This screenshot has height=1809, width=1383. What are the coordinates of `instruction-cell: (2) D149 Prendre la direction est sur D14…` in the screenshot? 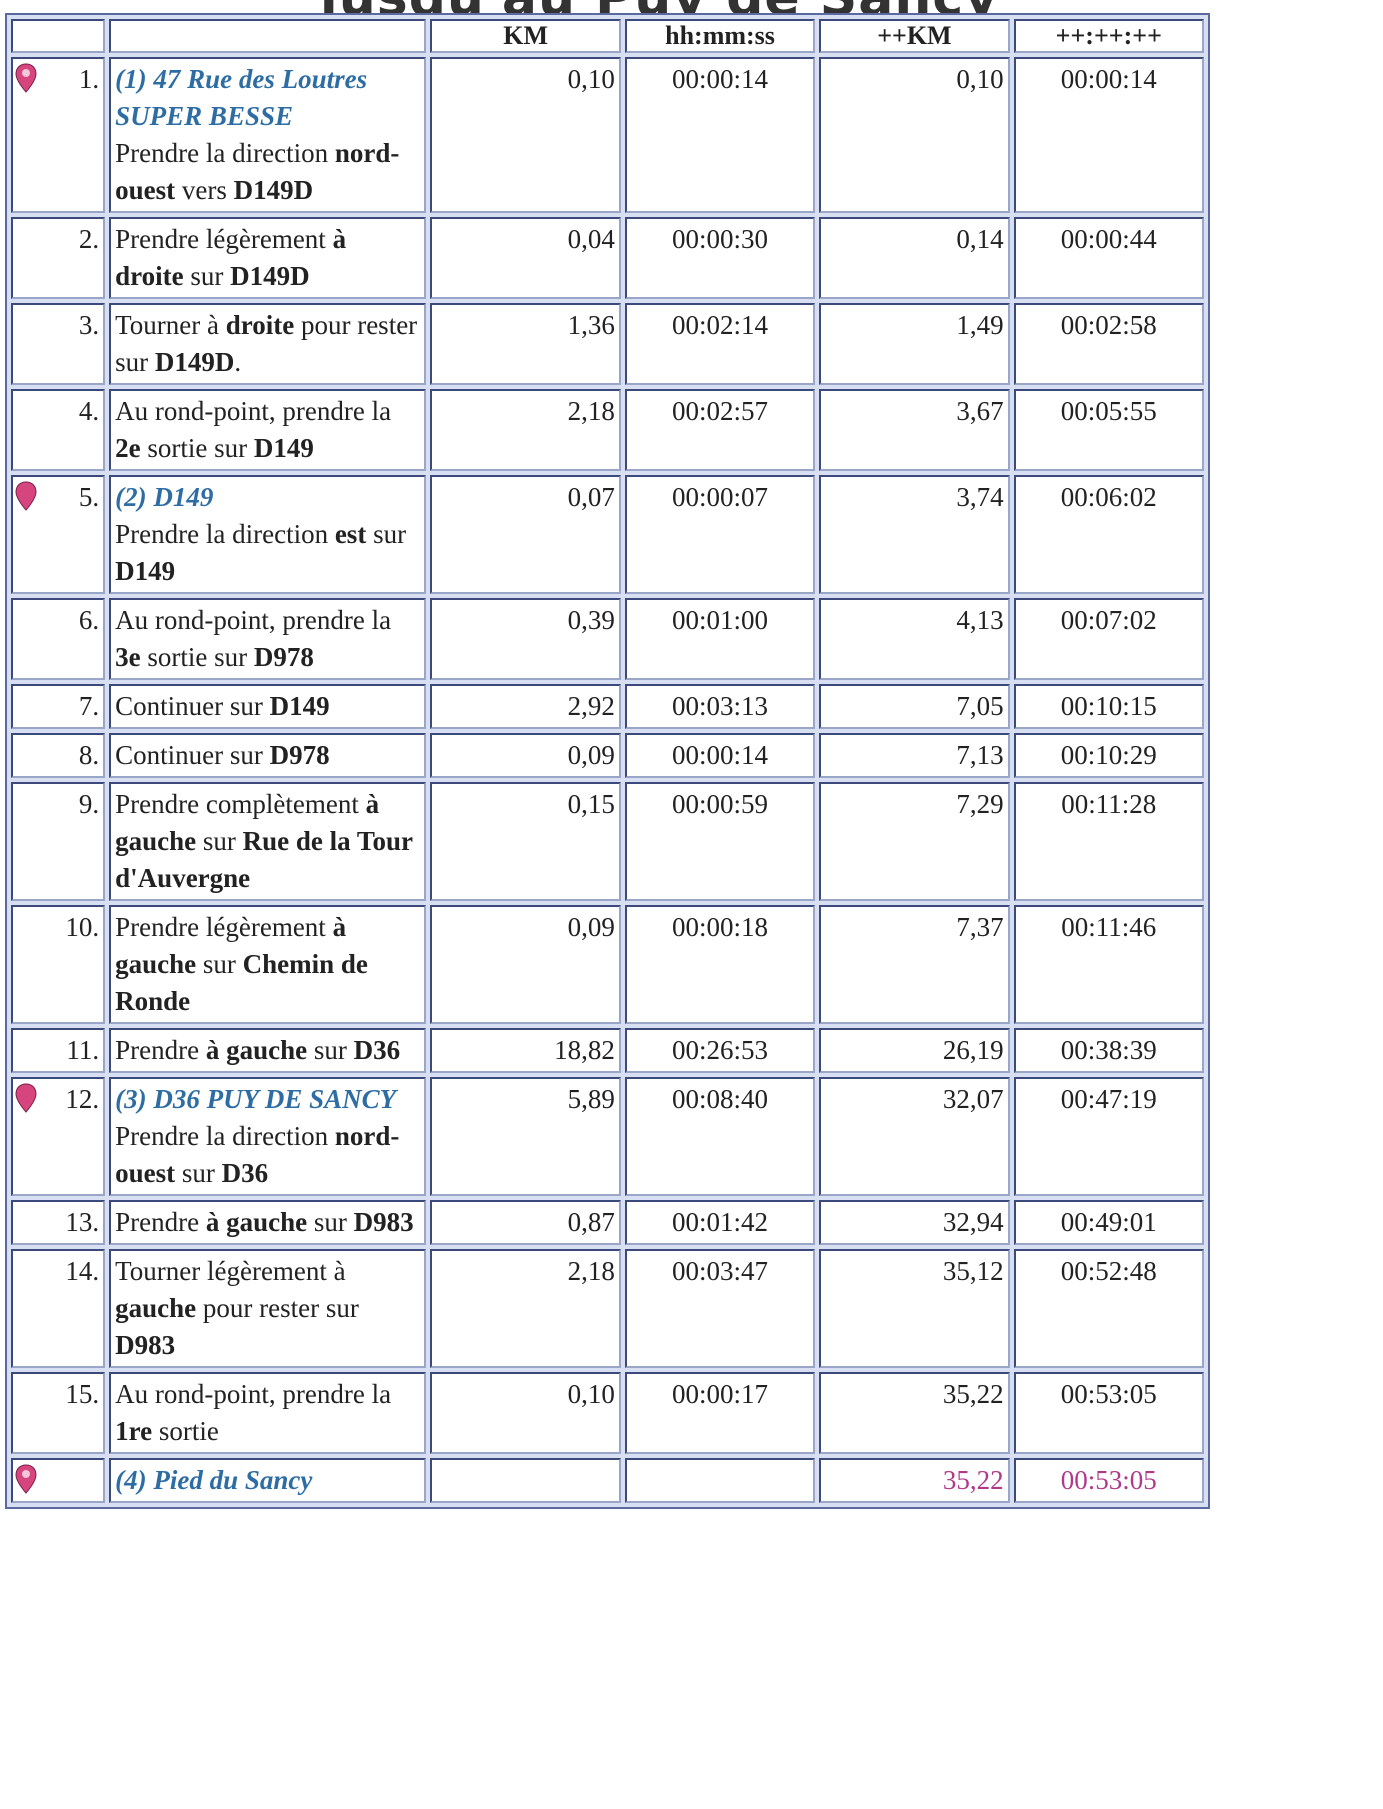 It's located at (268, 534).